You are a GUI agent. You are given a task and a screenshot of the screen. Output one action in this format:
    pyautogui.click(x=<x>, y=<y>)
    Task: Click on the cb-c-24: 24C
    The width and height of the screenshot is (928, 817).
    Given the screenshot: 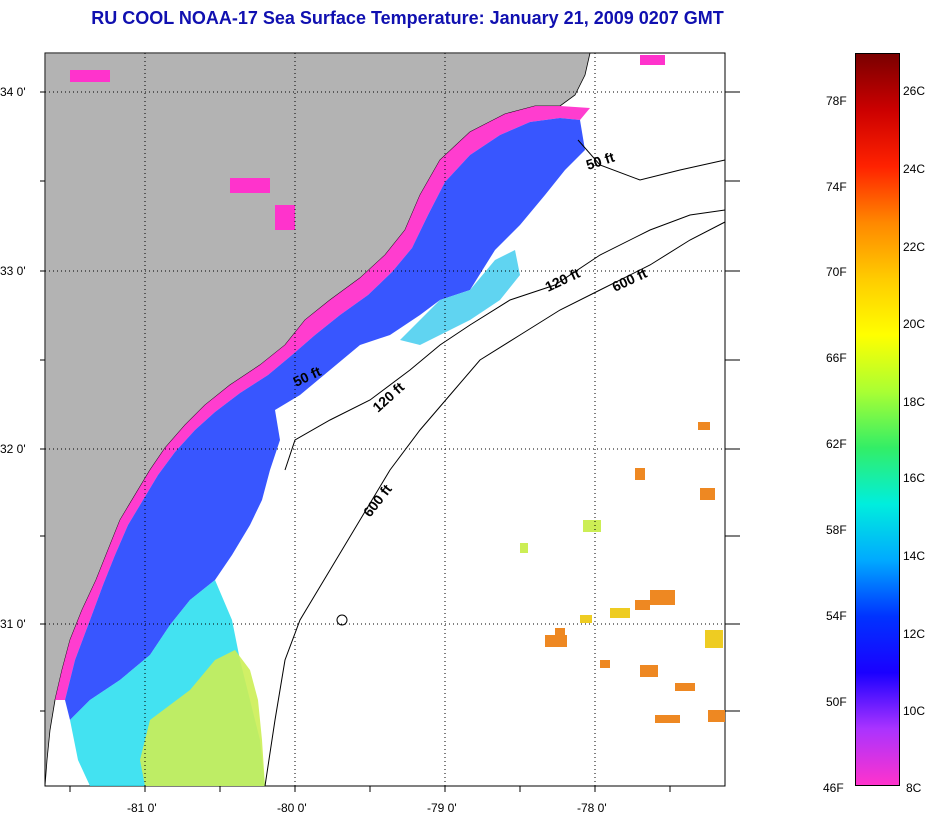 What is the action you would take?
    pyautogui.click(x=914, y=169)
    